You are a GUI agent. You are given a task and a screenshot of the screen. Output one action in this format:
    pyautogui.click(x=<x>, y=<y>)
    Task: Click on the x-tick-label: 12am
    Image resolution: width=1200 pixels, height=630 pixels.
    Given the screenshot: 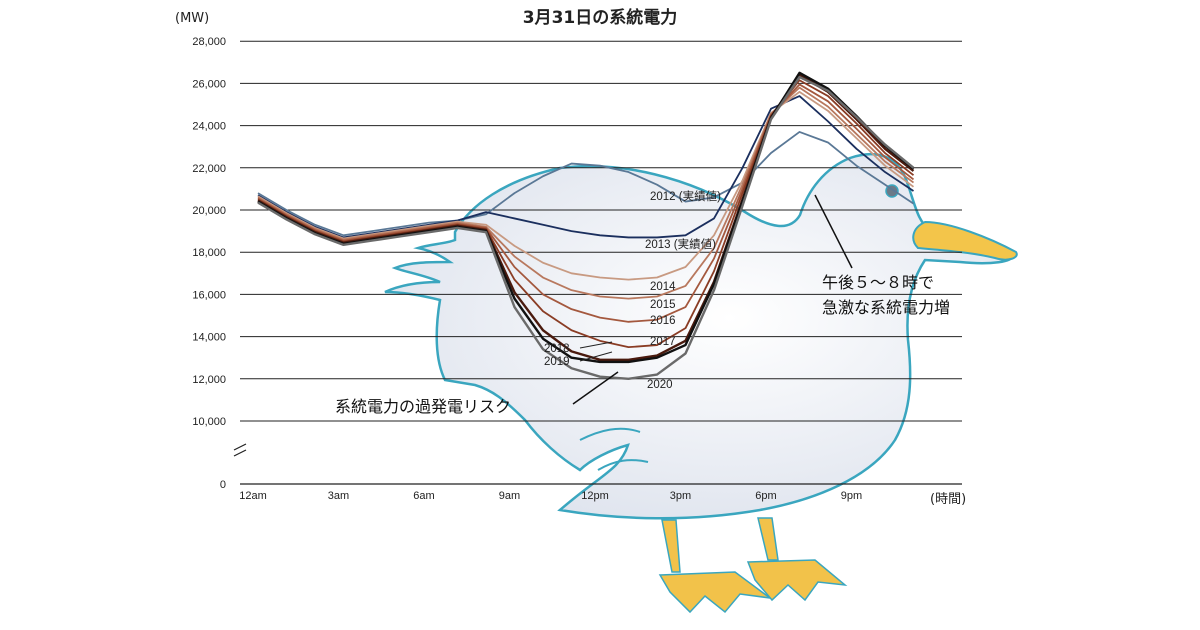 What is the action you would take?
    pyautogui.click(x=253, y=496)
    